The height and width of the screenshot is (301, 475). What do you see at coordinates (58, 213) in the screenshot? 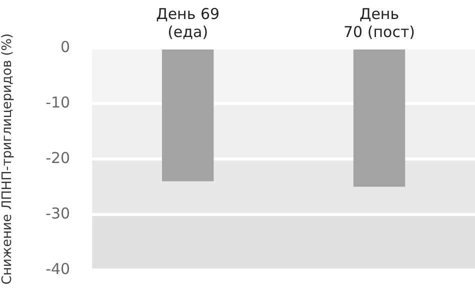
I see `y-tick-label: -30` at bounding box center [58, 213].